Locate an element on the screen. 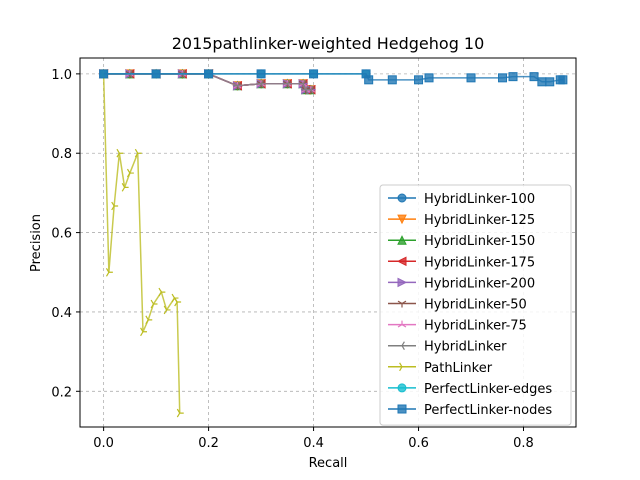 The image size is (640, 480). legend-label: HybridLinker-50 is located at coordinates (475, 305).